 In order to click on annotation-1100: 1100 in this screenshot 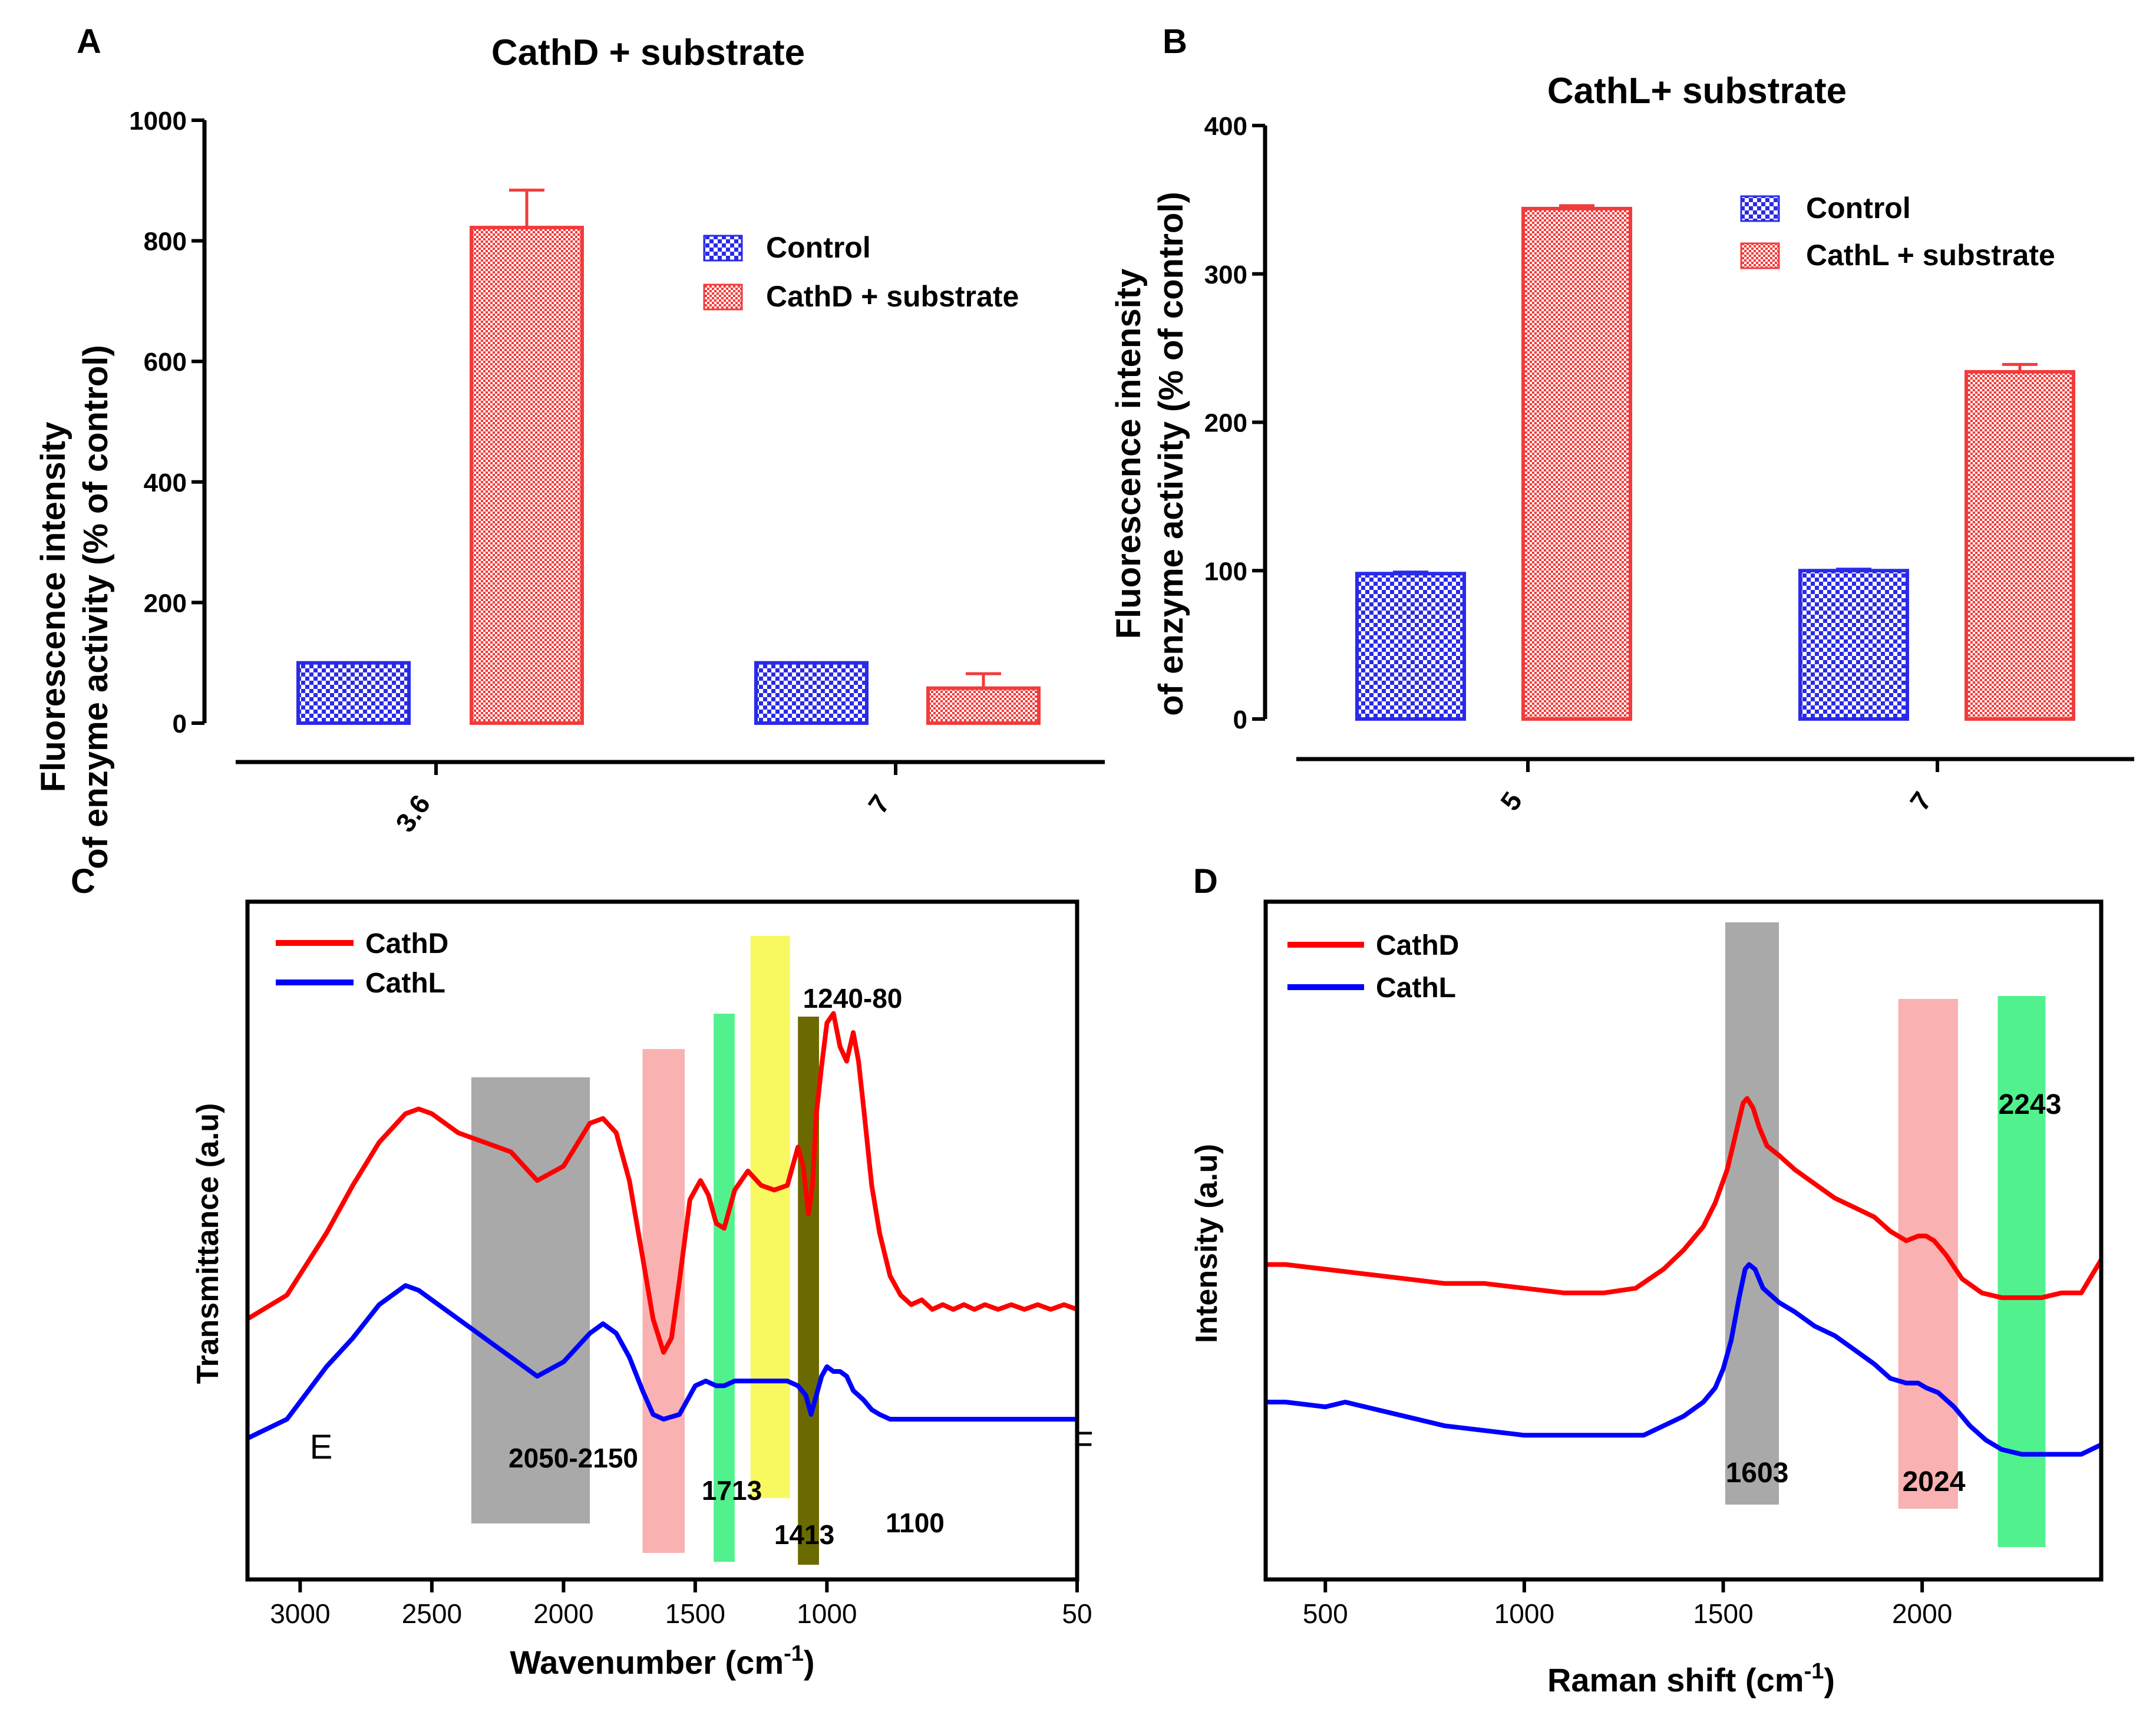, I will do `click(915, 1523)`.